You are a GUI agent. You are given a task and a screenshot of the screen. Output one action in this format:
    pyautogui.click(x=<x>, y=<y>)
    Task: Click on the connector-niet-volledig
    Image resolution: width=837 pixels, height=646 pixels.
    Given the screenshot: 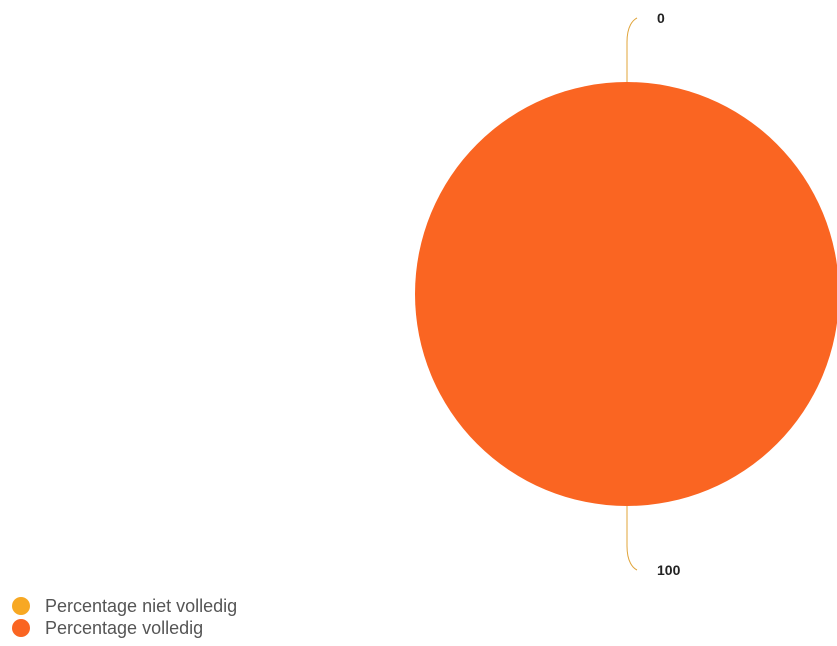 What is the action you would take?
    pyautogui.click(x=632, y=49)
    